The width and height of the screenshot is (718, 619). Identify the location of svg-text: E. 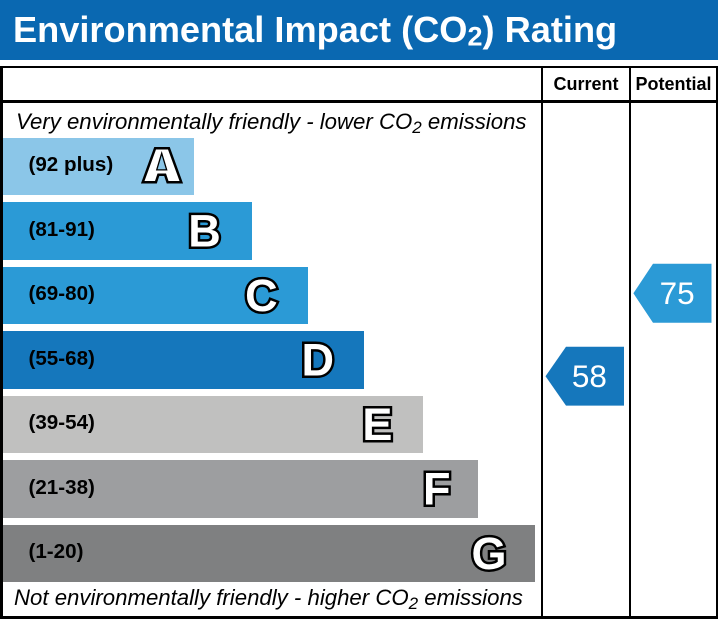
(377, 424).